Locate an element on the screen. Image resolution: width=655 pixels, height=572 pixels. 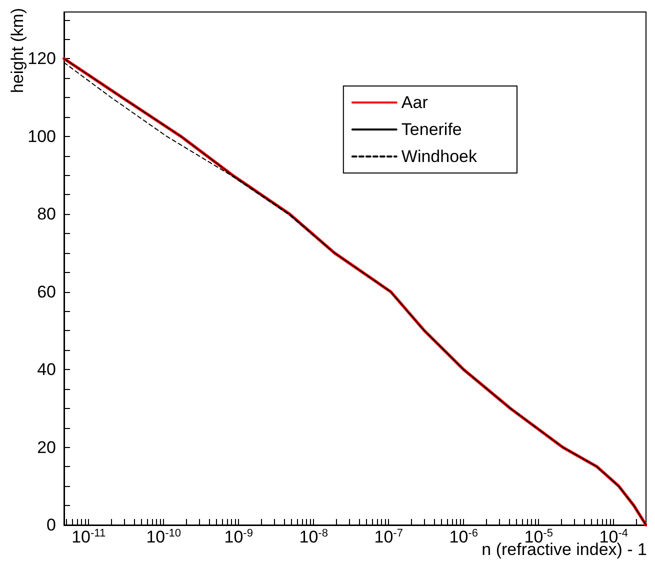
legend-label: Tenerife is located at coordinates (431, 129).